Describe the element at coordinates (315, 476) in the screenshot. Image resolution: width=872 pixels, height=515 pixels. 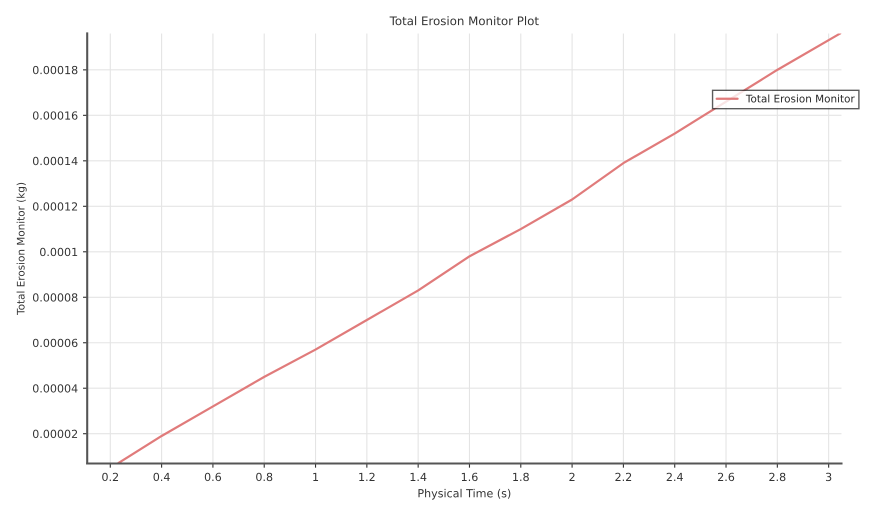
I see `x-tick-label: 1` at that location.